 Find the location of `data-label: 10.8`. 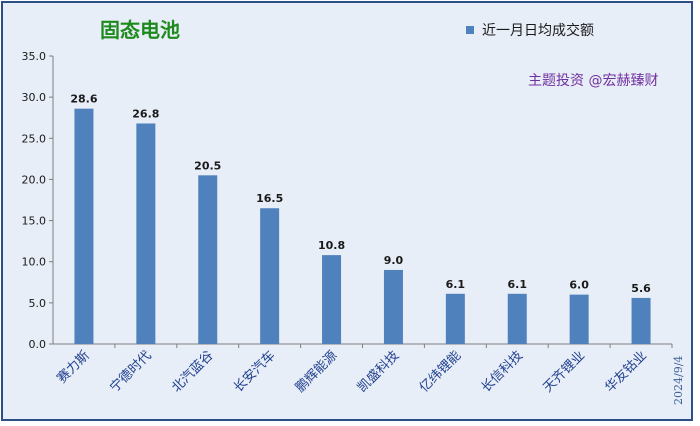

data-label: 10.8 is located at coordinates (331, 245).